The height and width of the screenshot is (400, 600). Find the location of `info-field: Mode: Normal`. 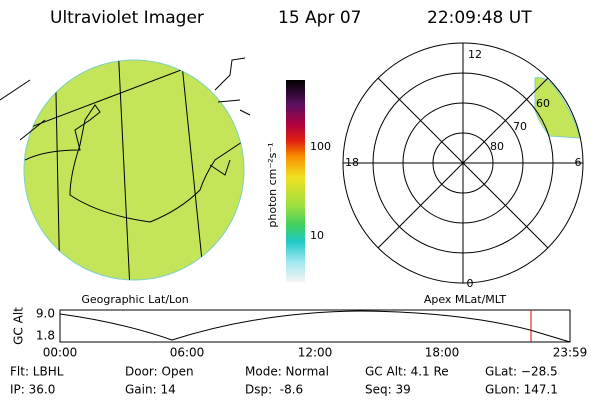

info-field: Mode: Normal is located at coordinates (287, 372).